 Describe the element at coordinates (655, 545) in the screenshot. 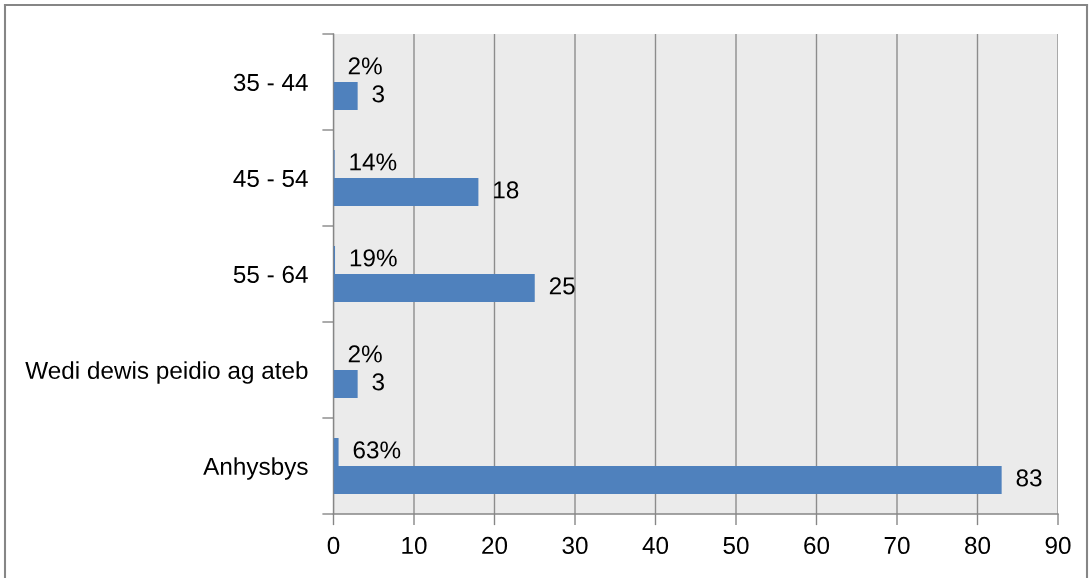

I see `x-tick-label: 40` at that location.